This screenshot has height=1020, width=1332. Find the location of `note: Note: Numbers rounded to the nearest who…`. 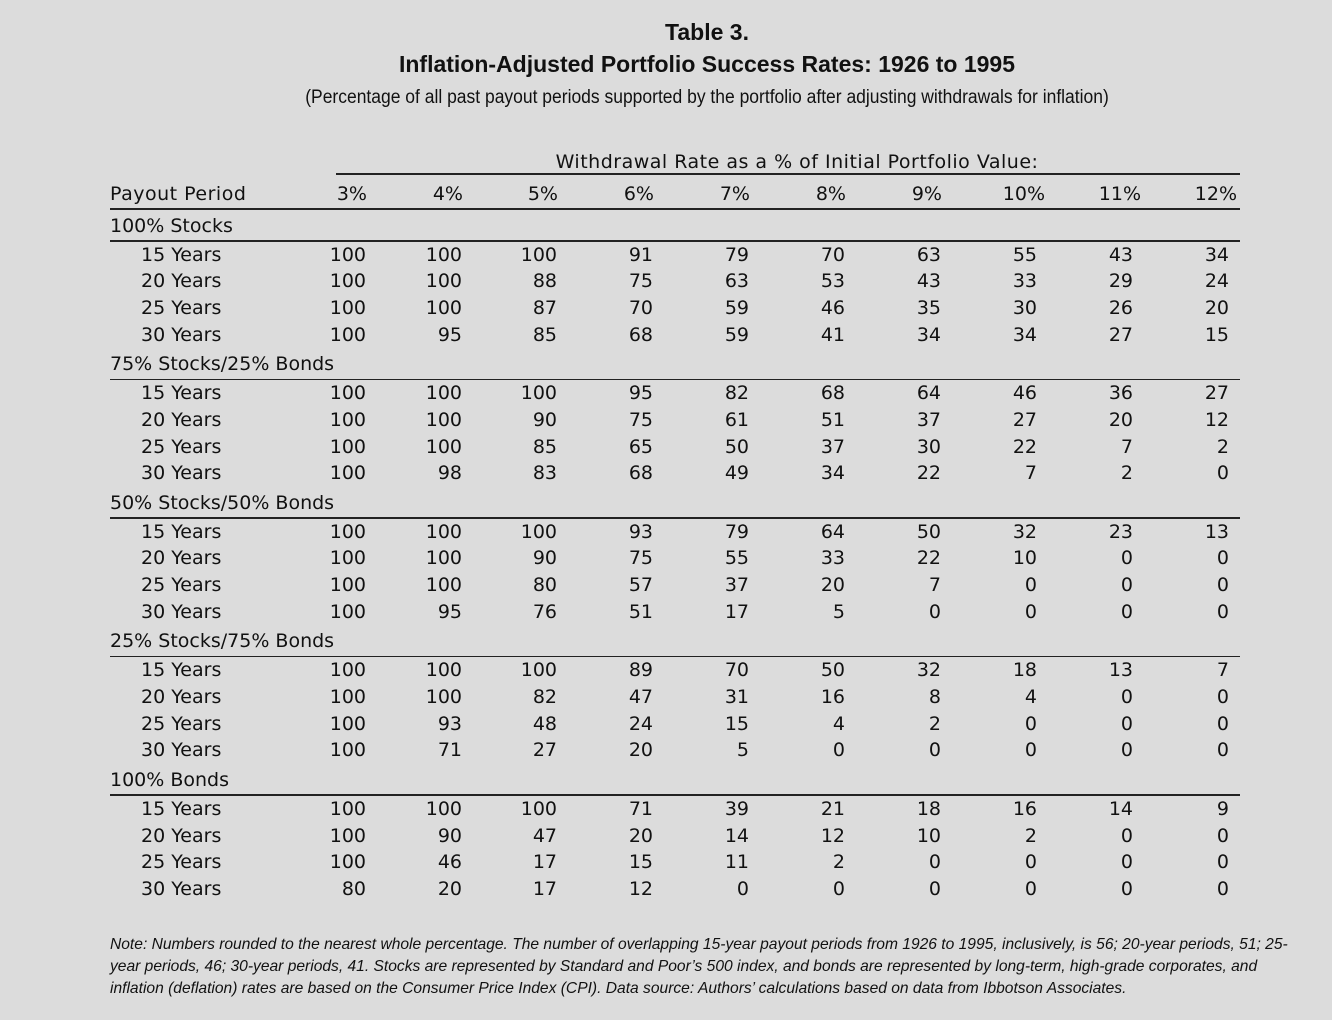

note: Note: Numbers rounded to the nearest who… is located at coordinates (699, 966).